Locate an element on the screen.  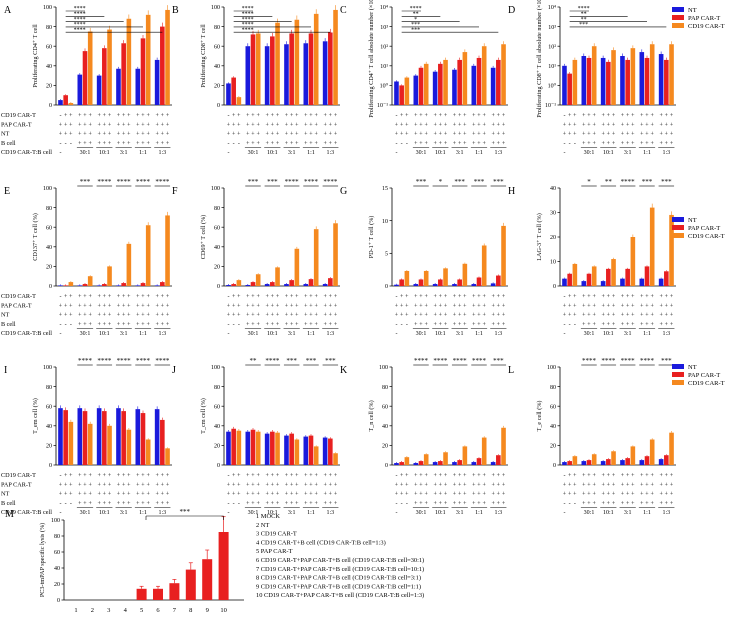
bar-lysis is located at coordinates (141, 594).